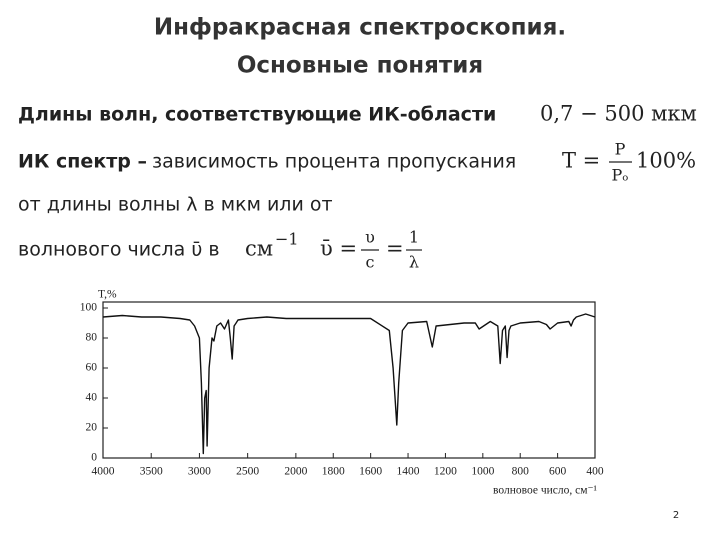 The image size is (720, 544). Describe the element at coordinates (92, 338) in the screenshot. I see `y-tick-label: 80` at that location.